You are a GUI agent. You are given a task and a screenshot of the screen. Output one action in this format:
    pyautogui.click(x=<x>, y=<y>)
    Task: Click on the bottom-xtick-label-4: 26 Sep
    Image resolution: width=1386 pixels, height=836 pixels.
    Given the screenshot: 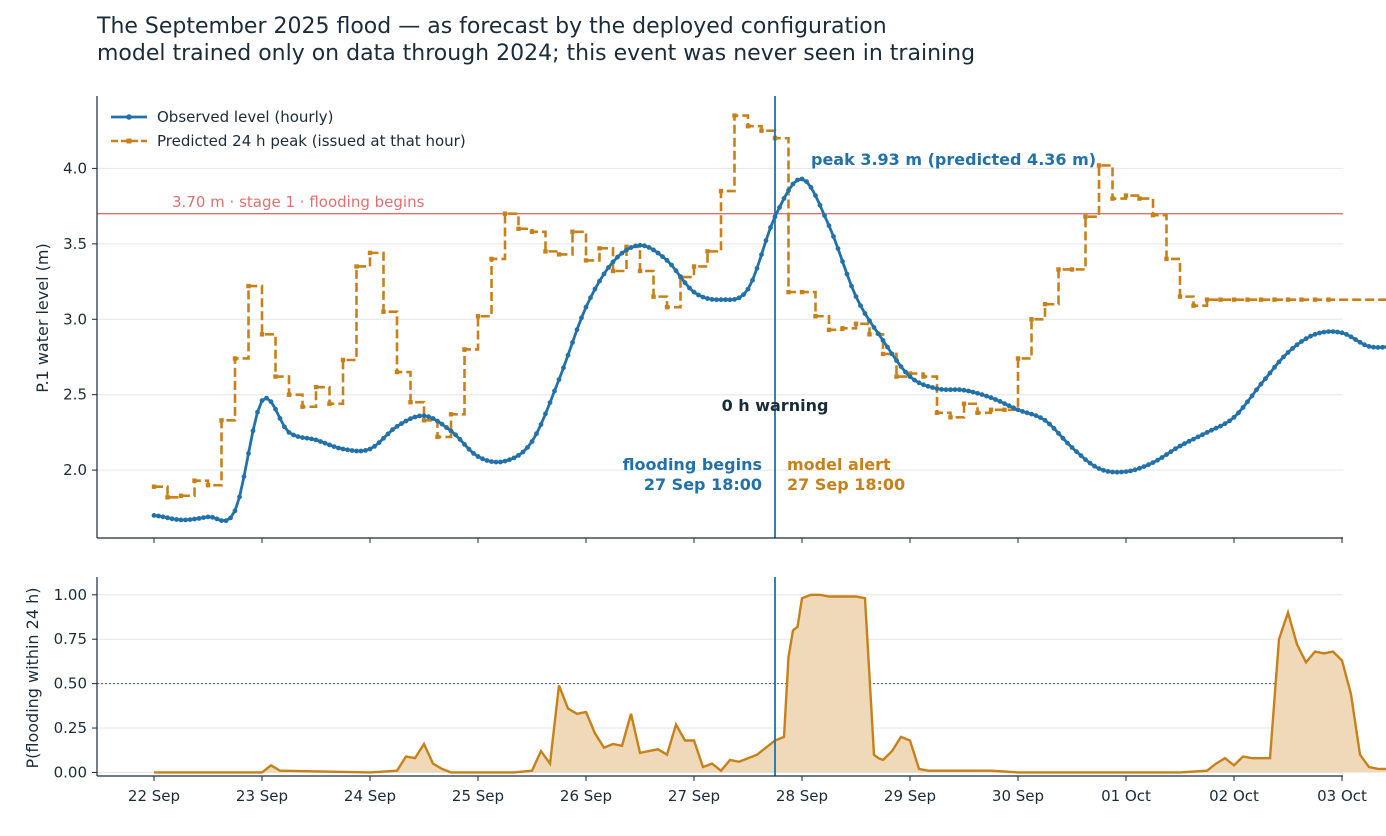 What is the action you would take?
    pyautogui.click(x=586, y=796)
    